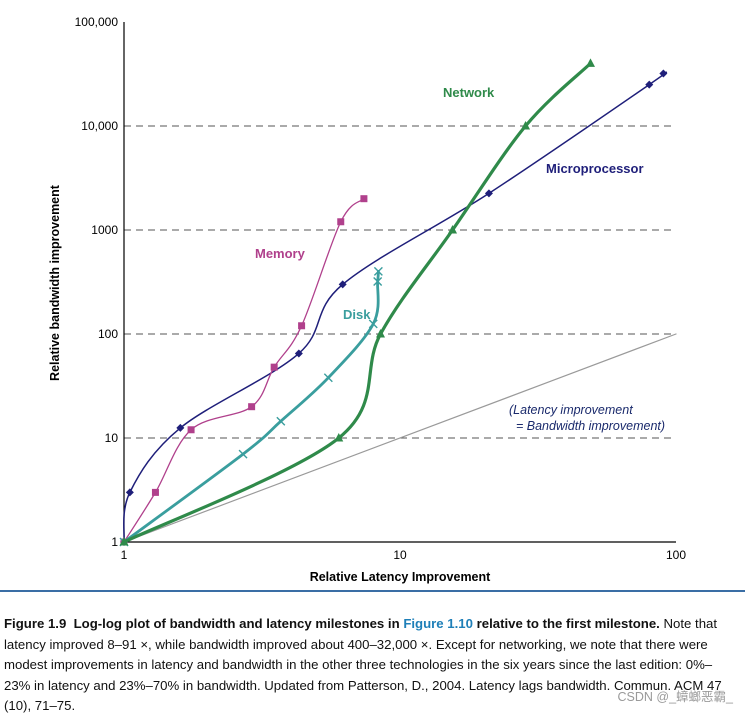 The image size is (745, 717). Describe the element at coordinates (595, 168) in the screenshot. I see `microprocessor-series-label: Microprocessor` at that location.